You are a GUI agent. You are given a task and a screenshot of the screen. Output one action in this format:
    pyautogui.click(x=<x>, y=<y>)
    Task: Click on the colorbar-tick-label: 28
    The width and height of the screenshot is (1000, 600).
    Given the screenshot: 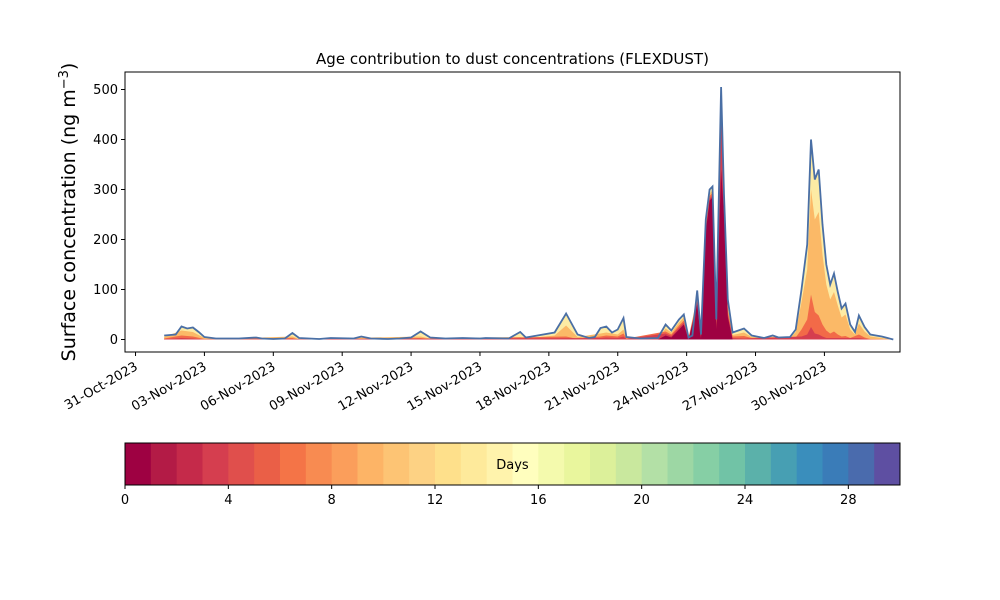 What is the action you would take?
    pyautogui.click(x=848, y=500)
    